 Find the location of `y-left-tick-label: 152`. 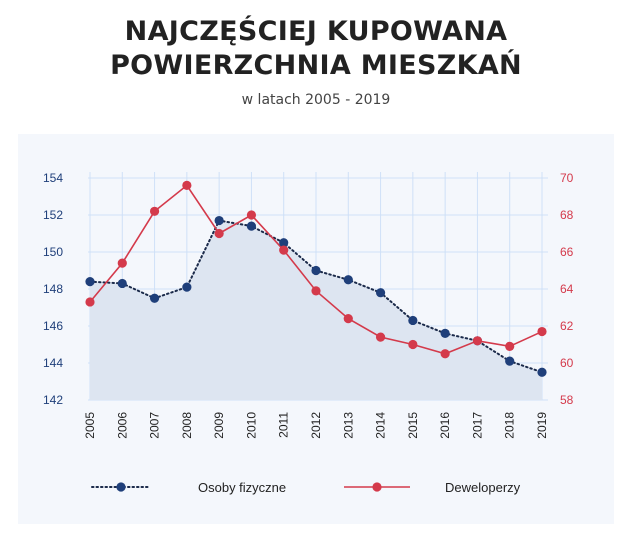

y-left-tick-label: 152 is located at coordinates (53, 215).